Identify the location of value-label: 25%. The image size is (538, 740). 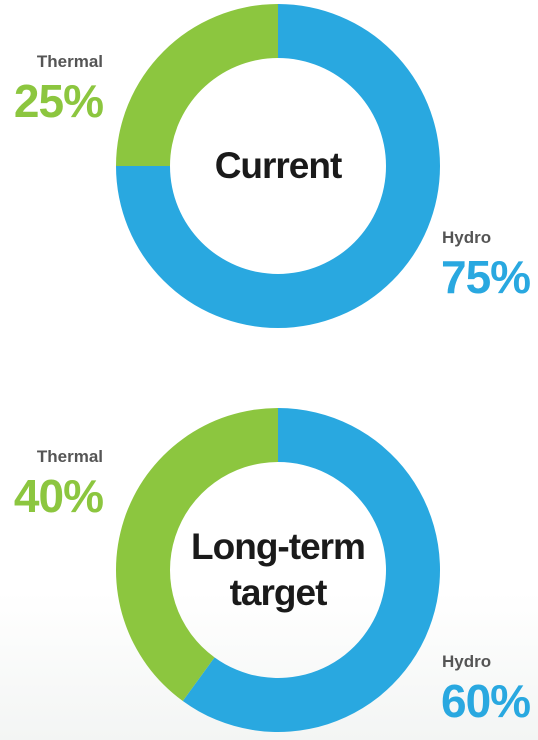
(58, 101).